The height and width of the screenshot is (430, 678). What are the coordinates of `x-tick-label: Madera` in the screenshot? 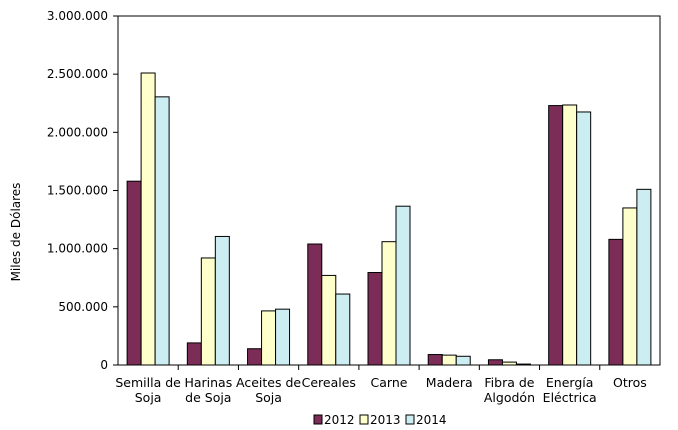 It's located at (449, 382).